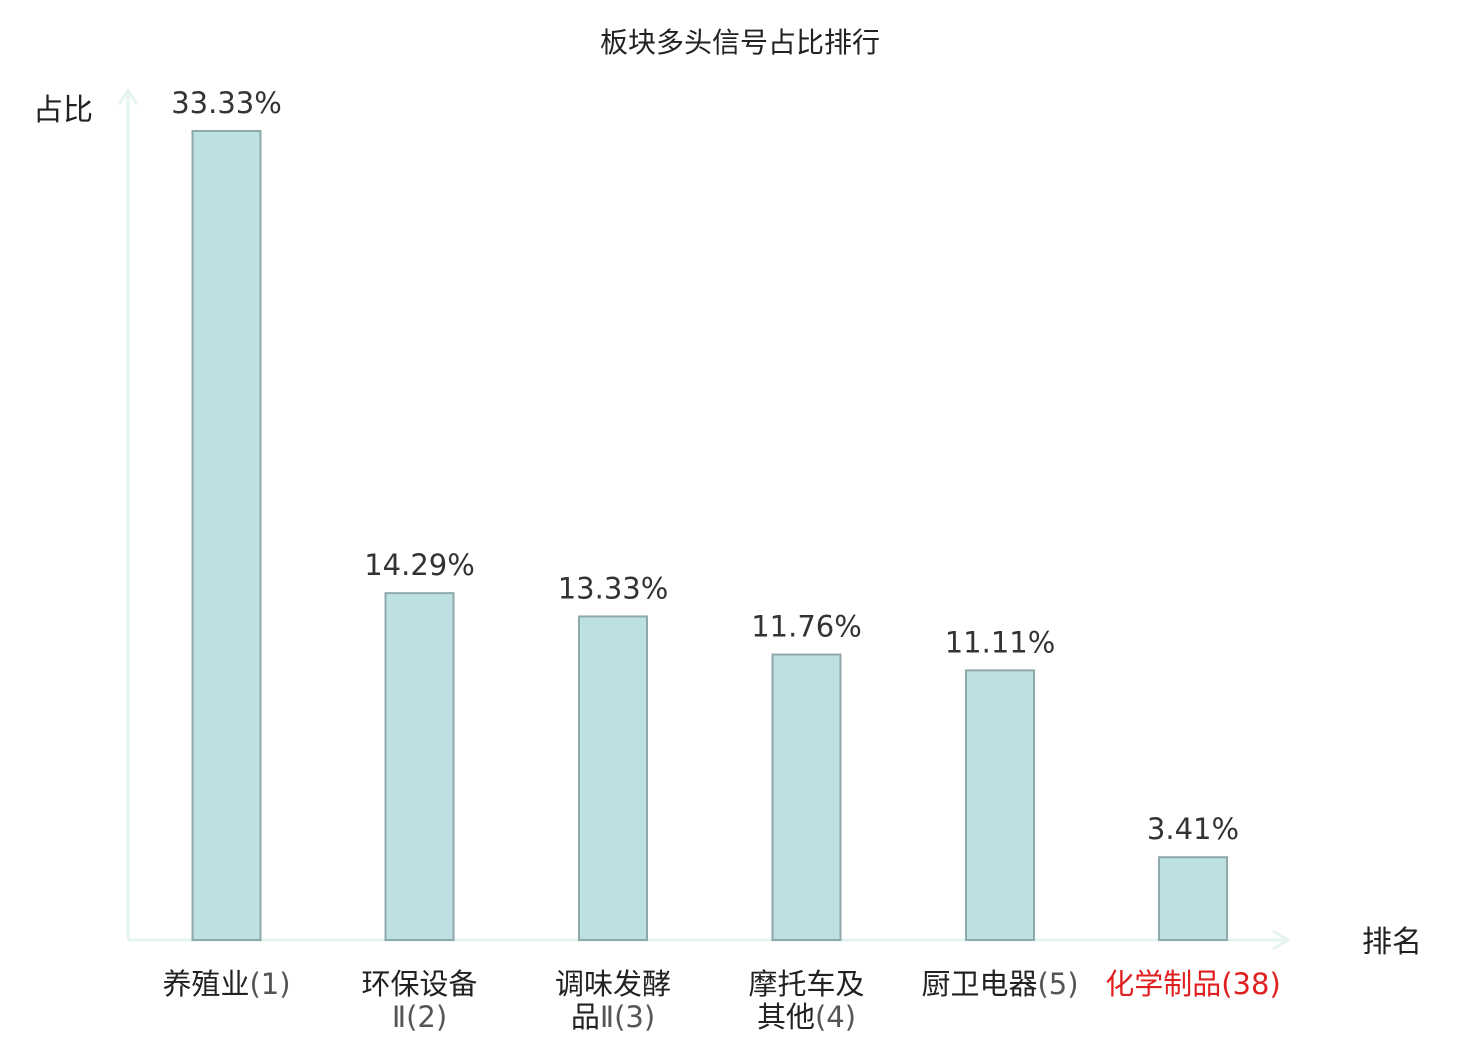  What do you see at coordinates (627, 1017) in the screenshot?
I see `category-segment-3-2-2: Ⅱ(3)` at bounding box center [627, 1017].